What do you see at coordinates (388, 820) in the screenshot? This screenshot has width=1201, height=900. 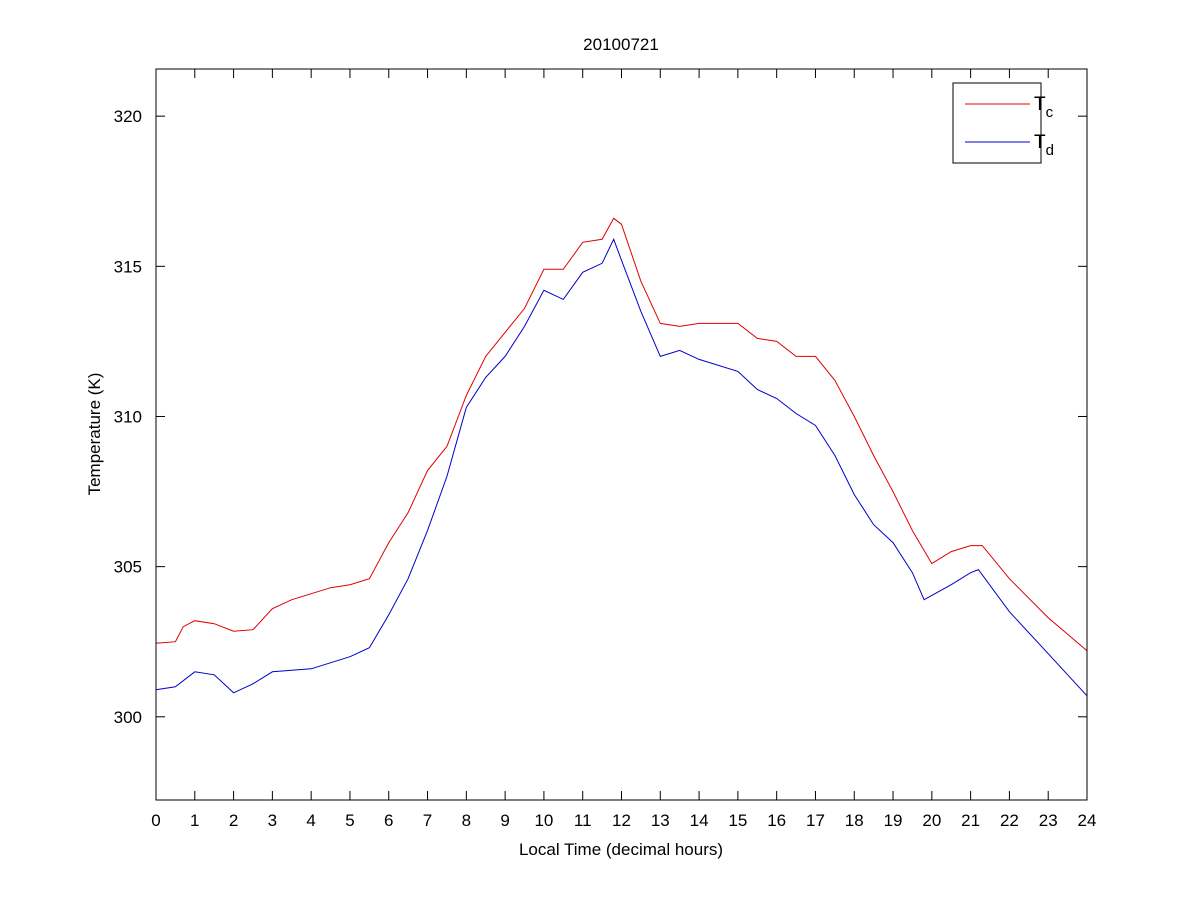 I see `x-tick-label: 6` at bounding box center [388, 820].